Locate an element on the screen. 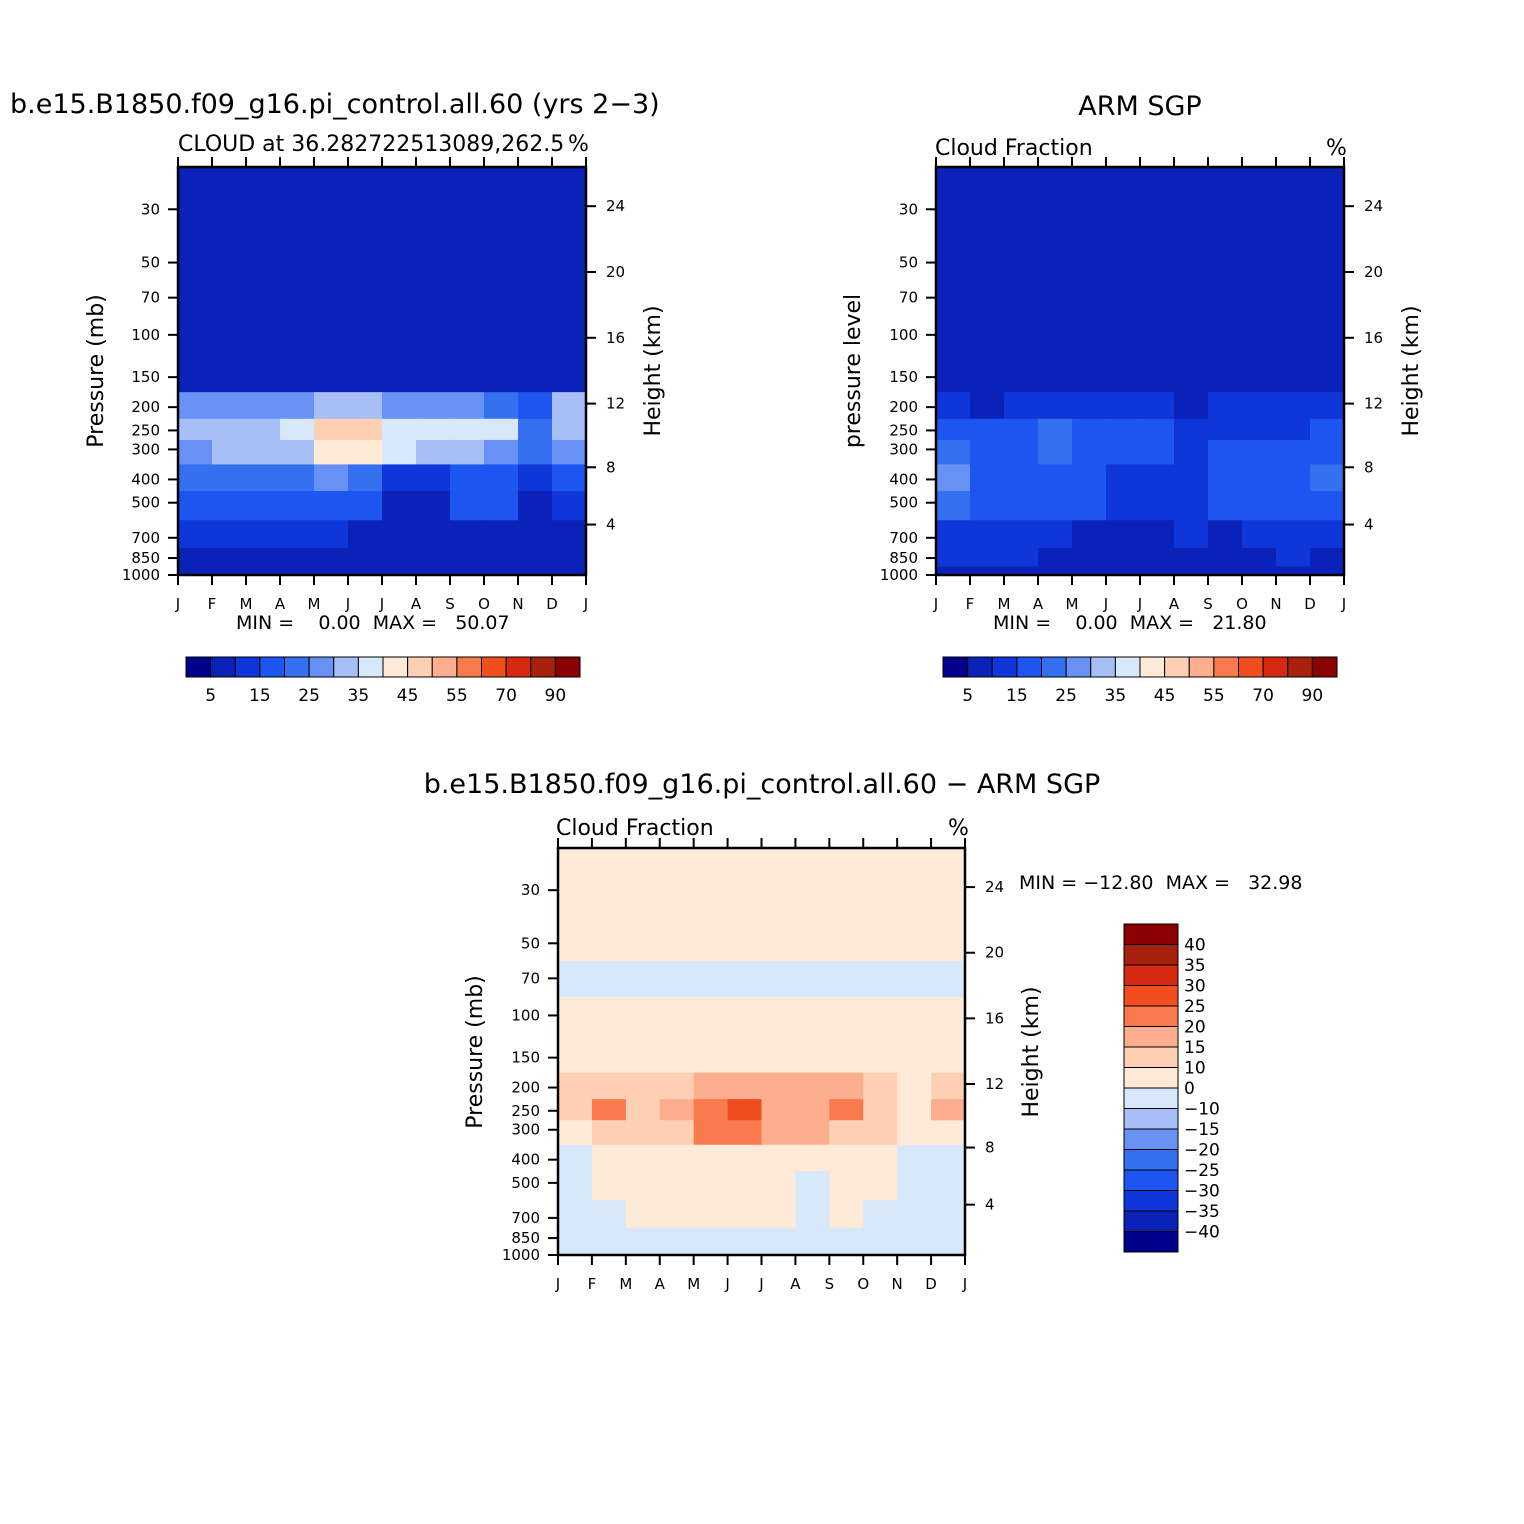  colorbar-label: 20 is located at coordinates (1195, 1028).